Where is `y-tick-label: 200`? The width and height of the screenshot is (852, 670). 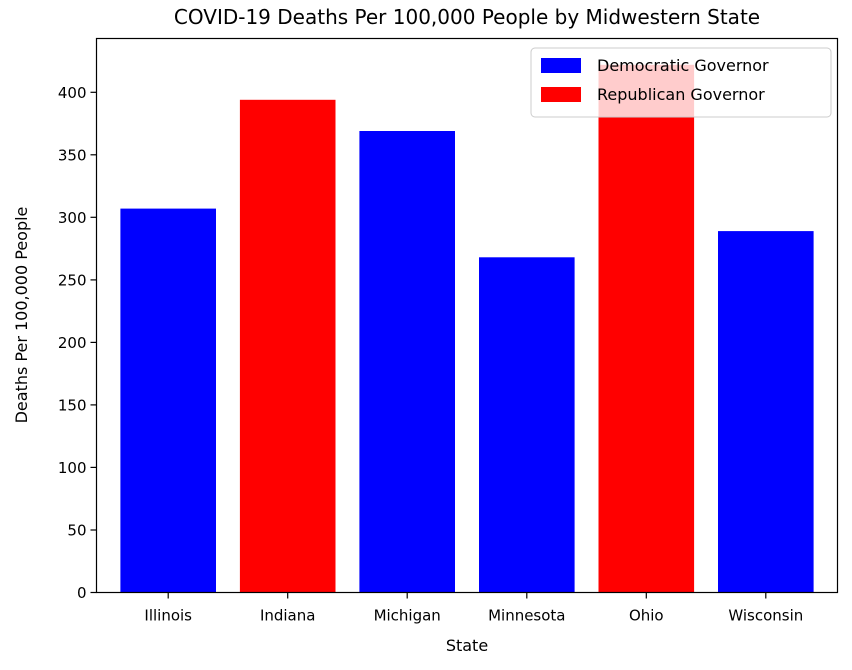
y-tick-label: 200 is located at coordinates (72, 343).